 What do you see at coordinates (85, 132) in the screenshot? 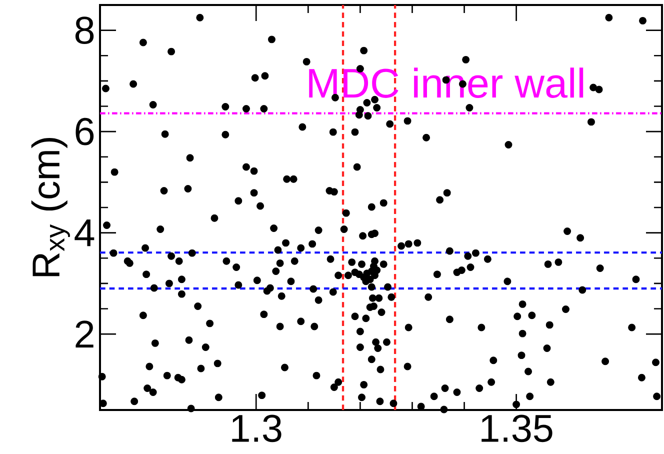
I see `y-tick-label: 6` at bounding box center [85, 132].